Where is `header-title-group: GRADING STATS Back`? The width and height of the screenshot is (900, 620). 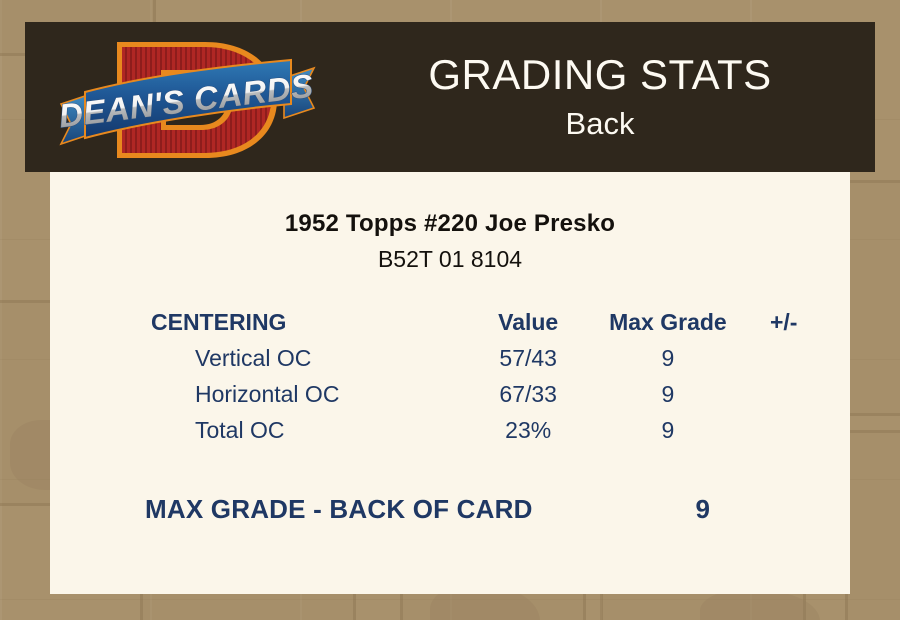
header-title-group: GRADING STATS Back is located at coordinates (600, 97).